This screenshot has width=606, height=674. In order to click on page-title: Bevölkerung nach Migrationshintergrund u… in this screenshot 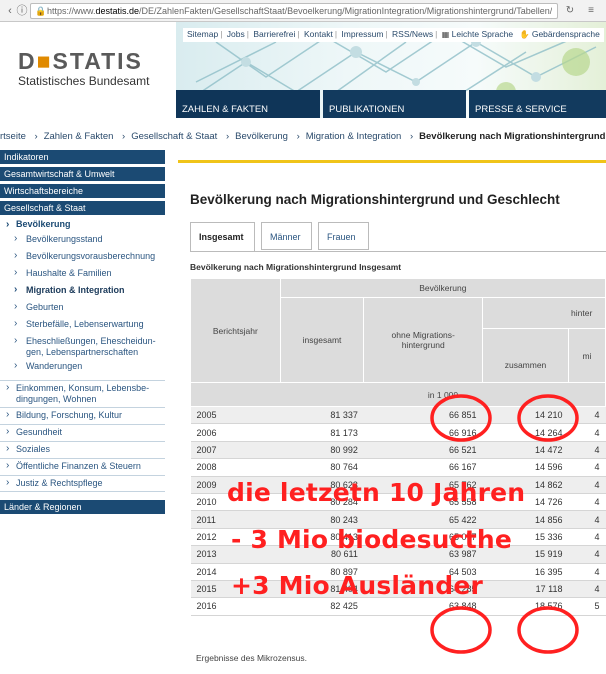, I will do `click(375, 199)`.